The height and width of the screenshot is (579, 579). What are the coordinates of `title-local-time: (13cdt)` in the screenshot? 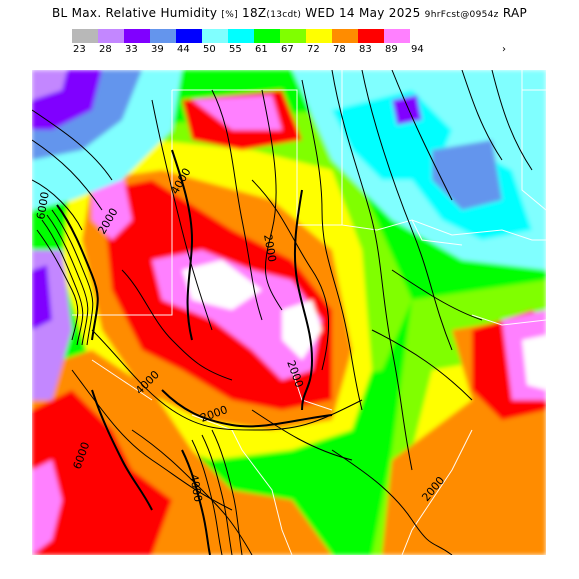 It's located at (284, 15).